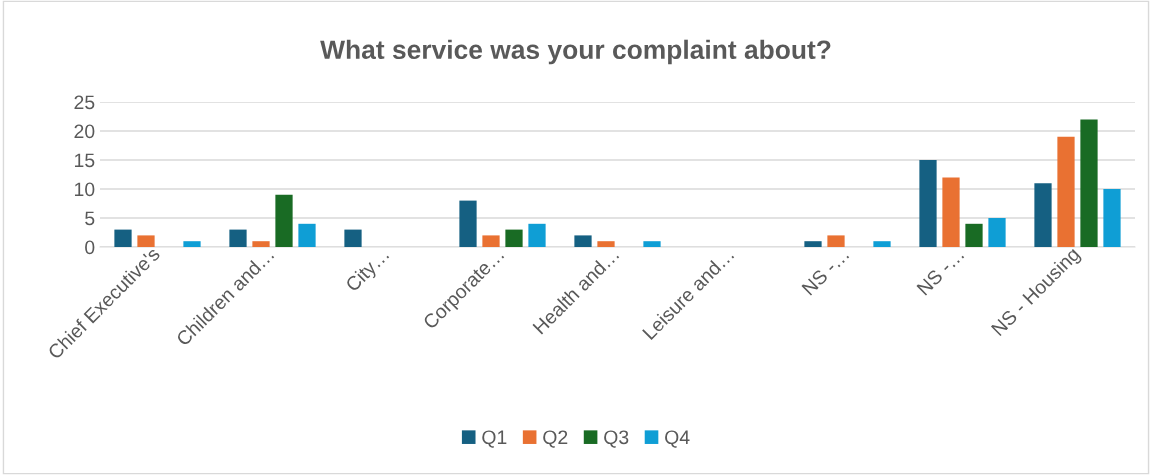 The image size is (1152, 475). Describe the element at coordinates (555, 439) in the screenshot. I see `legend-label: Q2` at that location.